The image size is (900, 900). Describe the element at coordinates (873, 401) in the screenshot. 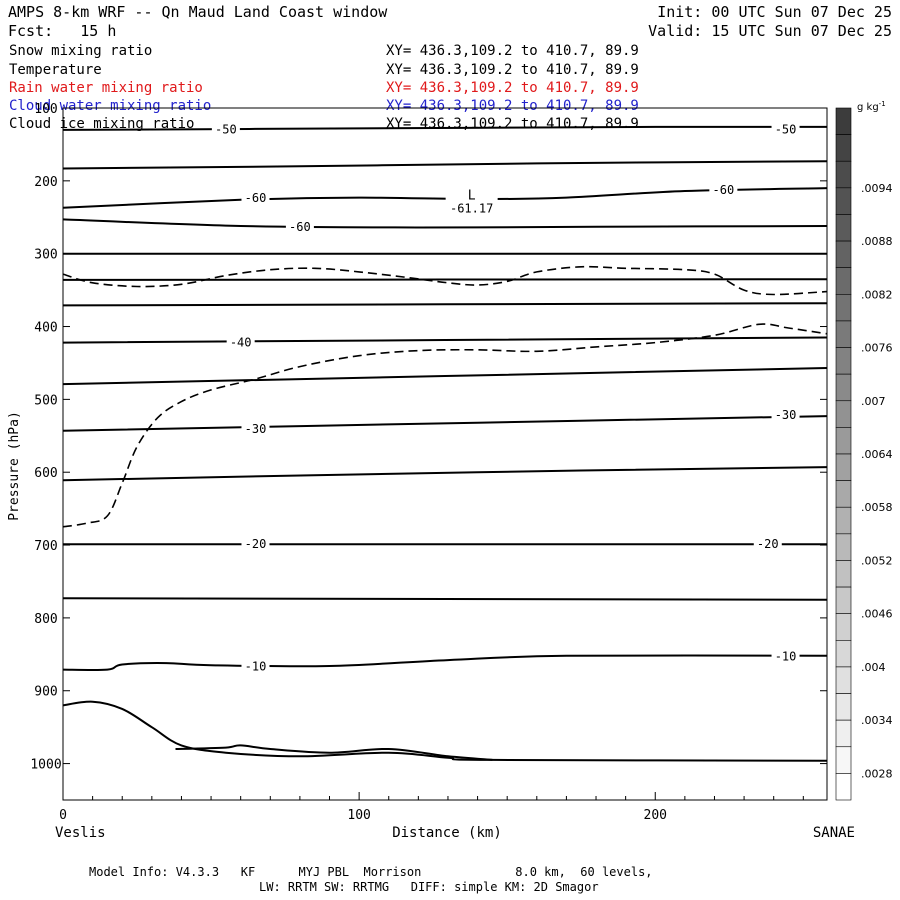

I see `colorbar-label: .007` at that location.